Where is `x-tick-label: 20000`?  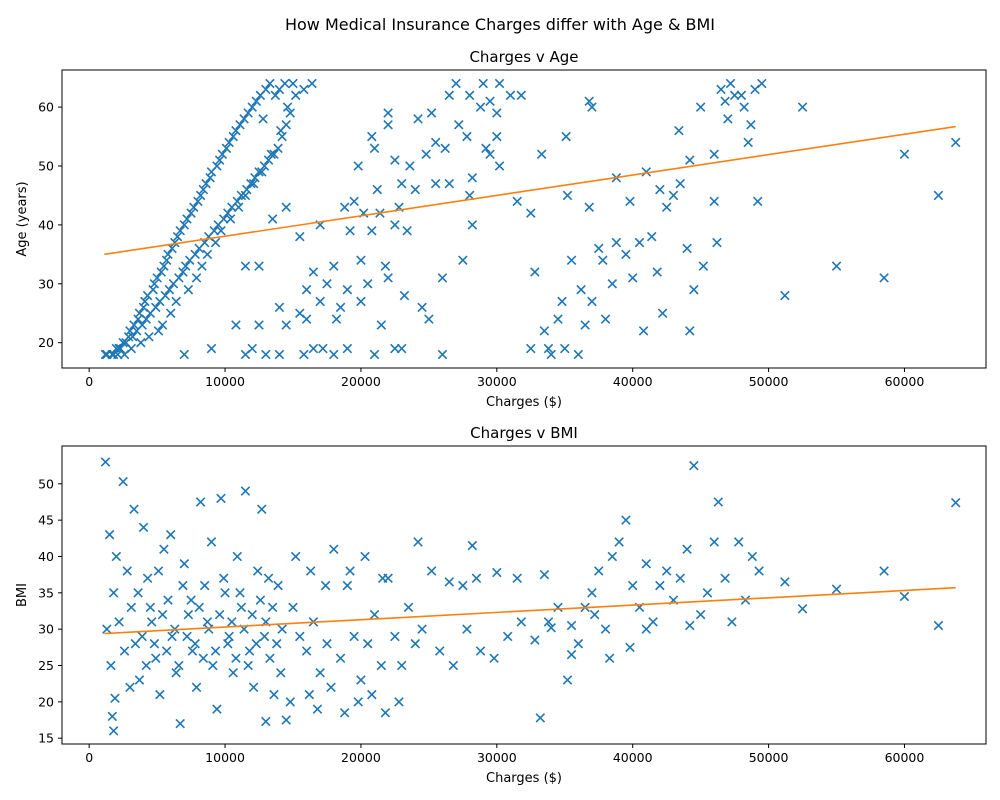 x-tick-label: 20000 is located at coordinates (361, 757).